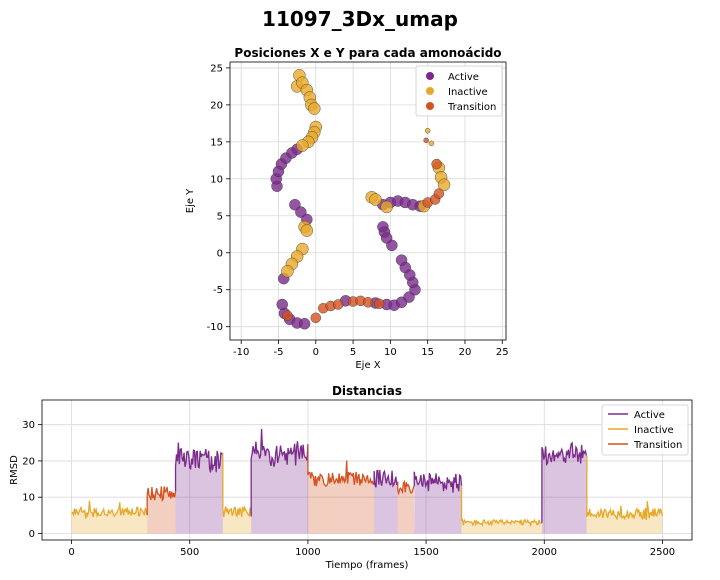 The width and height of the screenshot is (720, 580). What do you see at coordinates (360, 199) in the screenshot?
I see `scatter-points` at bounding box center [360, 199].